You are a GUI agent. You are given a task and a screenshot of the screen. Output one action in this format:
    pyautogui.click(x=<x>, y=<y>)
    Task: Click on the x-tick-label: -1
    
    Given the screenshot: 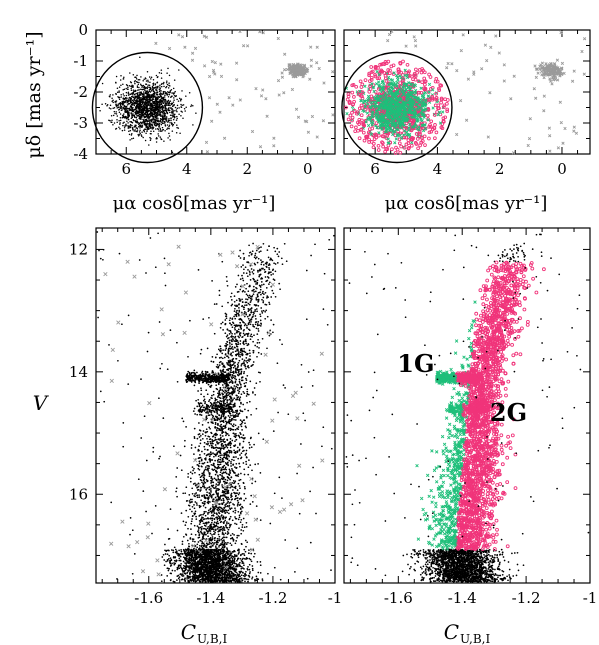 What is the action you would take?
    pyautogui.click(x=335, y=598)
    